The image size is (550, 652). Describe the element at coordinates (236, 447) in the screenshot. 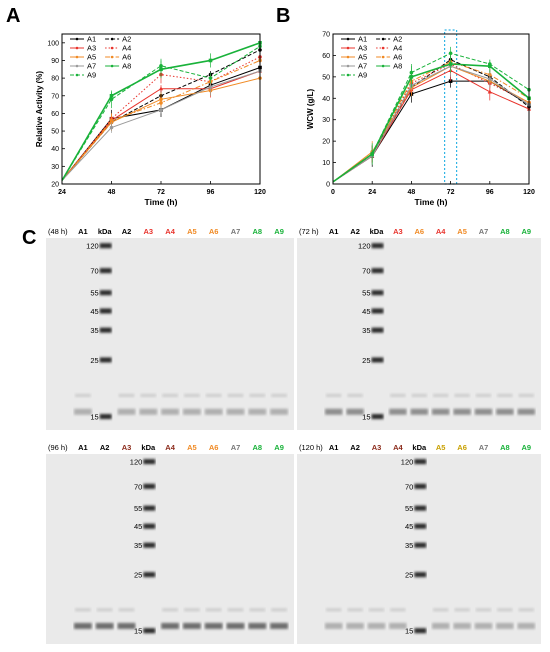

I see `lane-label-a7: A7` at that location.